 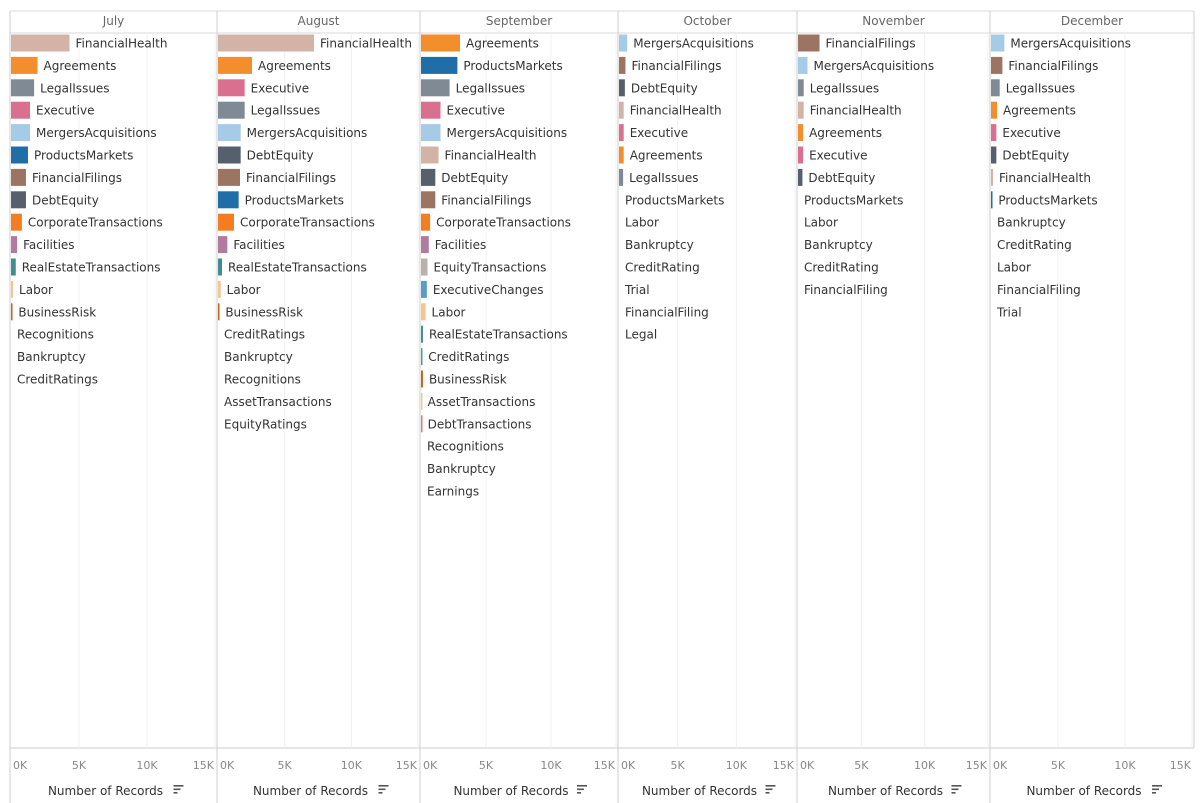 What do you see at coordinates (856, 111) in the screenshot?
I see `bar-label: FinancialHealth` at bounding box center [856, 111].